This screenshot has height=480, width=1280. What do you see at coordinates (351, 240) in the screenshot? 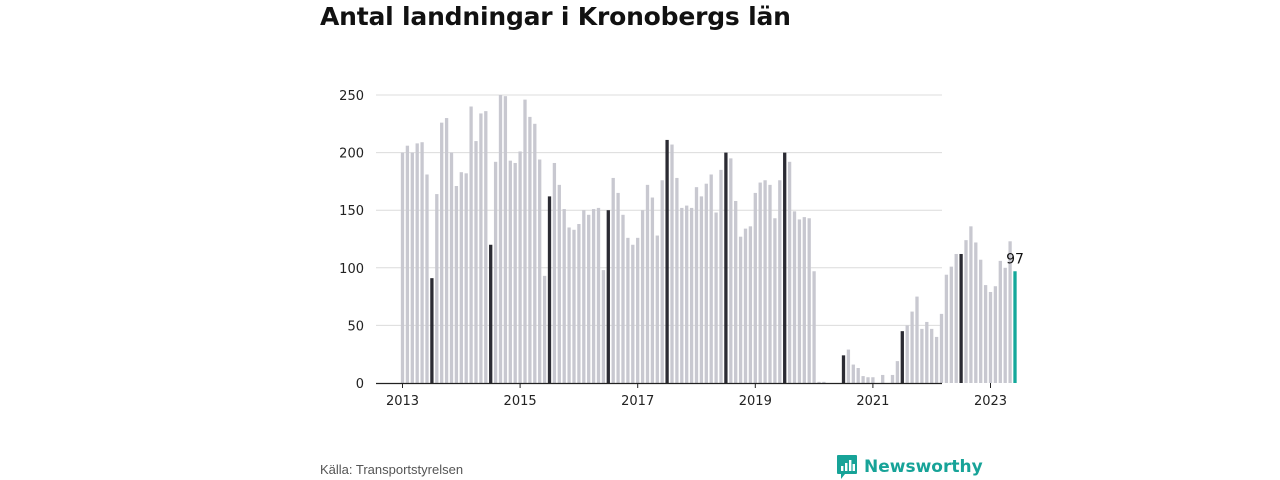
I see `y-axis-ticks: 0 50 100 150 200 250` at bounding box center [351, 240].